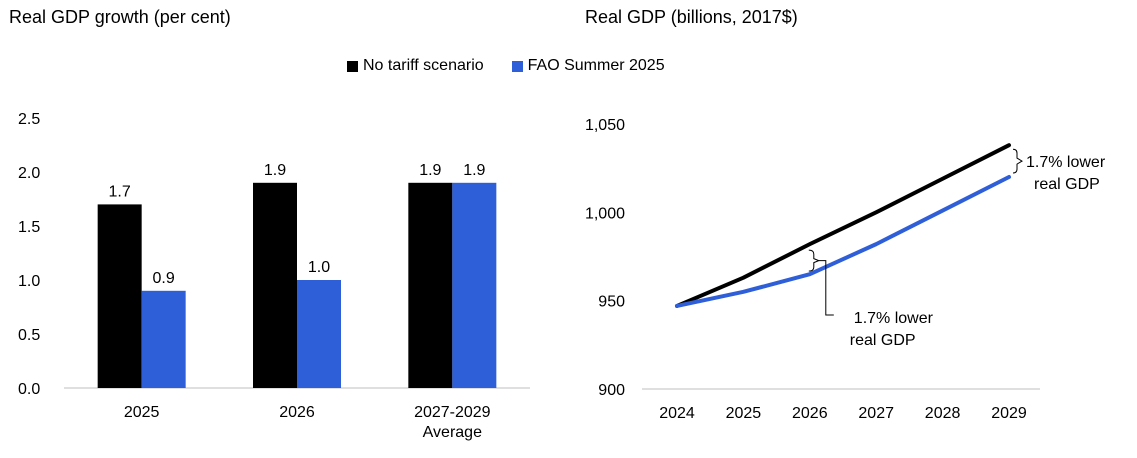 The height and width of the screenshot is (458, 1137). What do you see at coordinates (29, 119) in the screenshot?
I see `y-tick-label: 2.5` at bounding box center [29, 119].